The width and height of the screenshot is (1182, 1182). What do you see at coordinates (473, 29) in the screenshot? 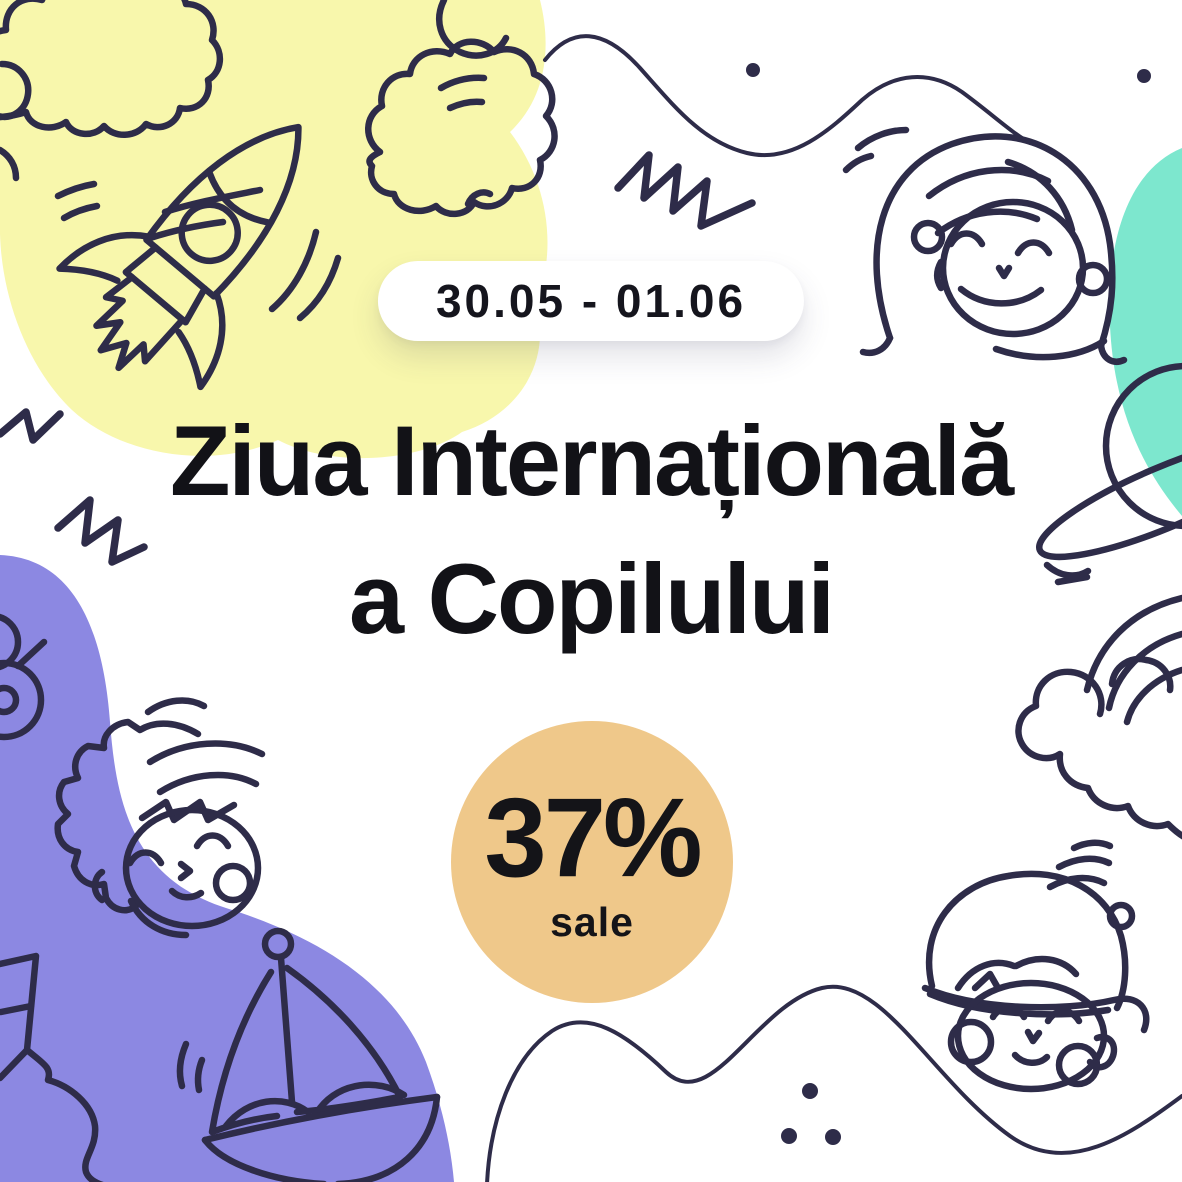
I see `cloud-top-partial-icon` at bounding box center [473, 29].